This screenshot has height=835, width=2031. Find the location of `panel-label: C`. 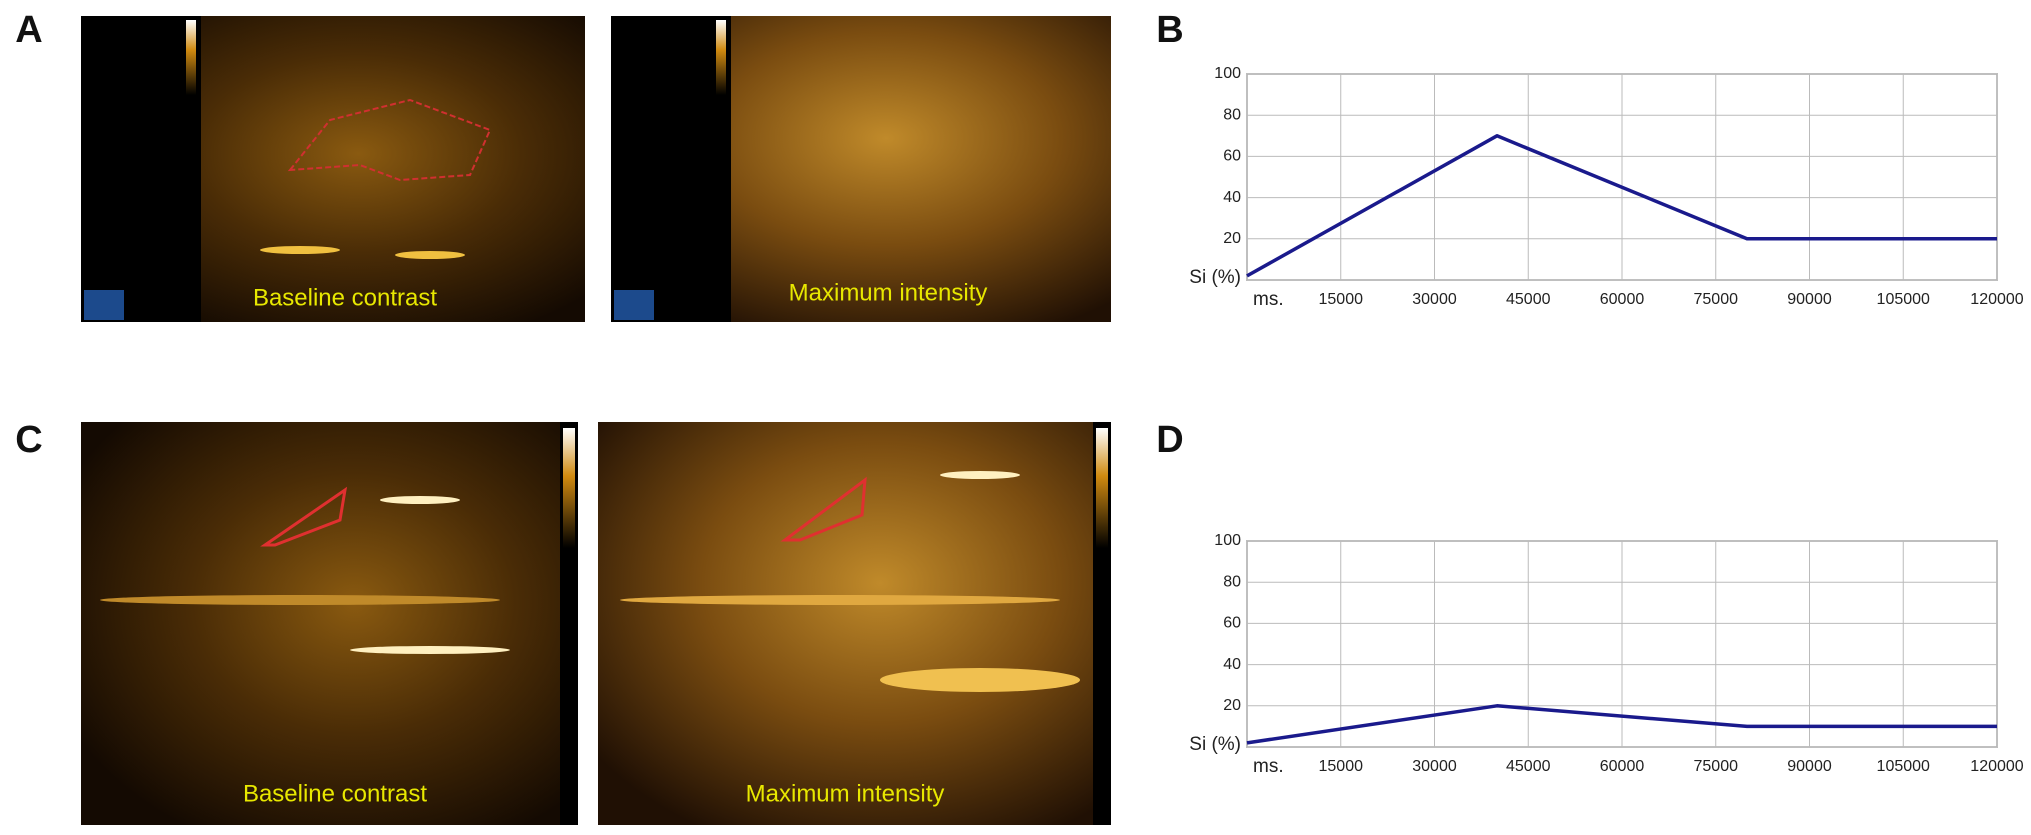

panel-label: C is located at coordinates (28, 440).